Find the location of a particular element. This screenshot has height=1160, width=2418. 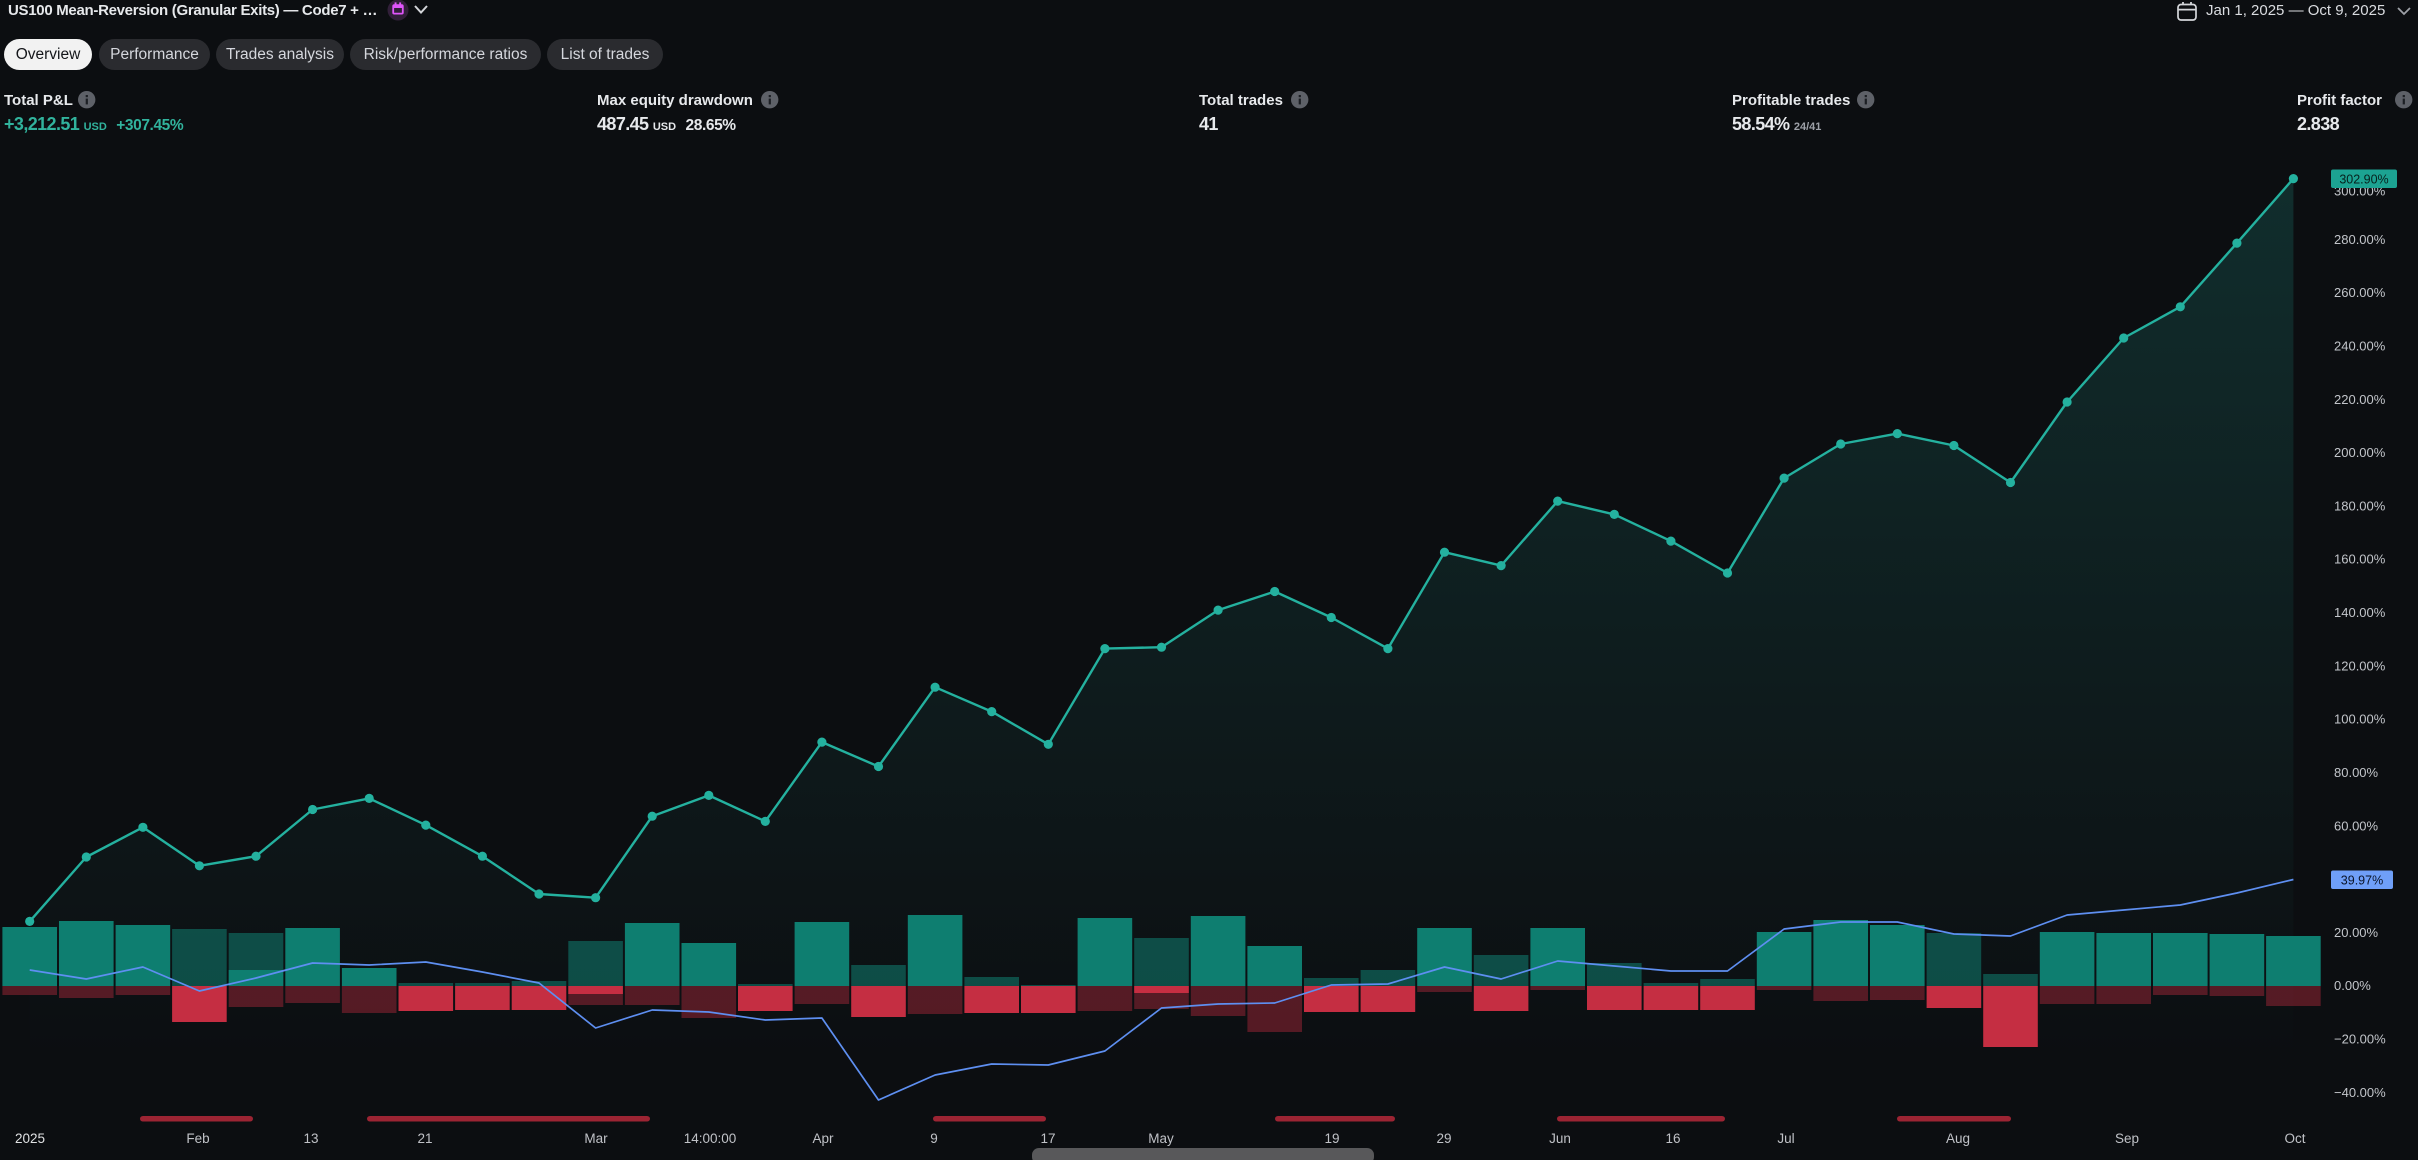

svg-text: 16 is located at coordinates (1672, 1138).